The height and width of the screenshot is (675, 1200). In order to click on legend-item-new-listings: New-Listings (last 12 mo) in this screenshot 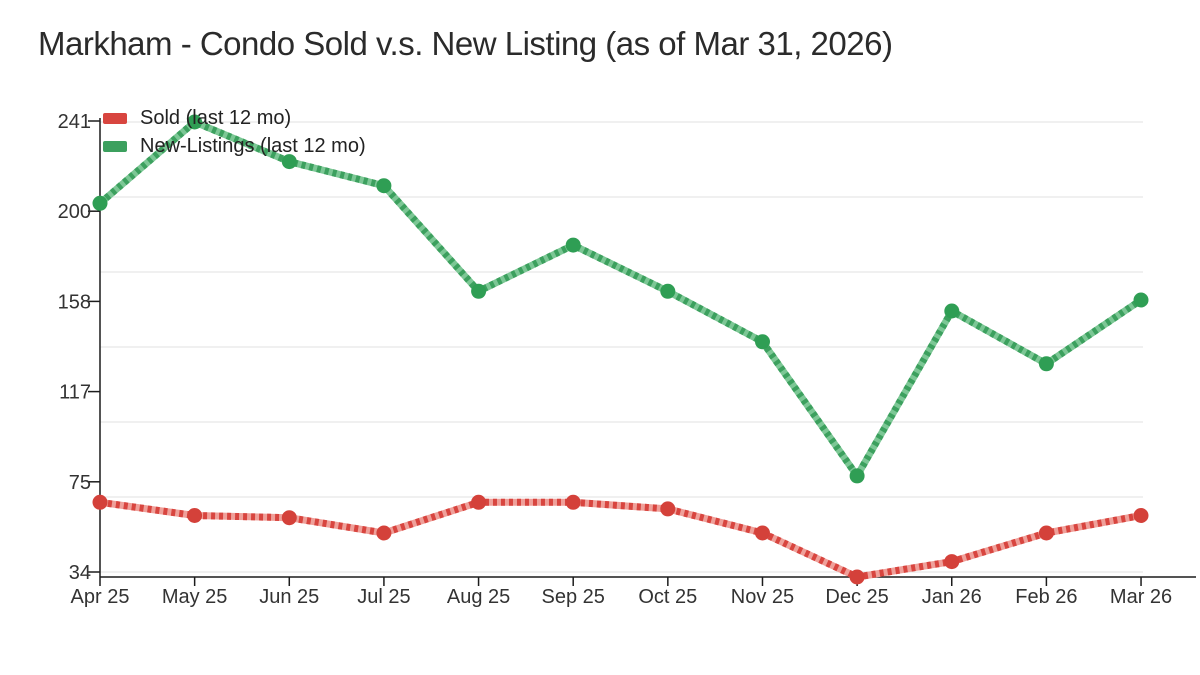, I will do `click(234, 146)`.